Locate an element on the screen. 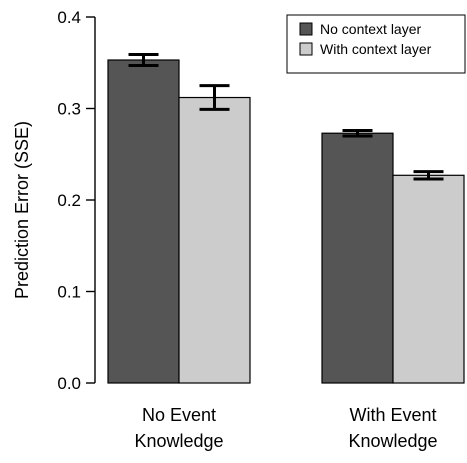 Image resolution: width=467 pixels, height=463 pixels. legend-box is located at coordinates (376, 44).